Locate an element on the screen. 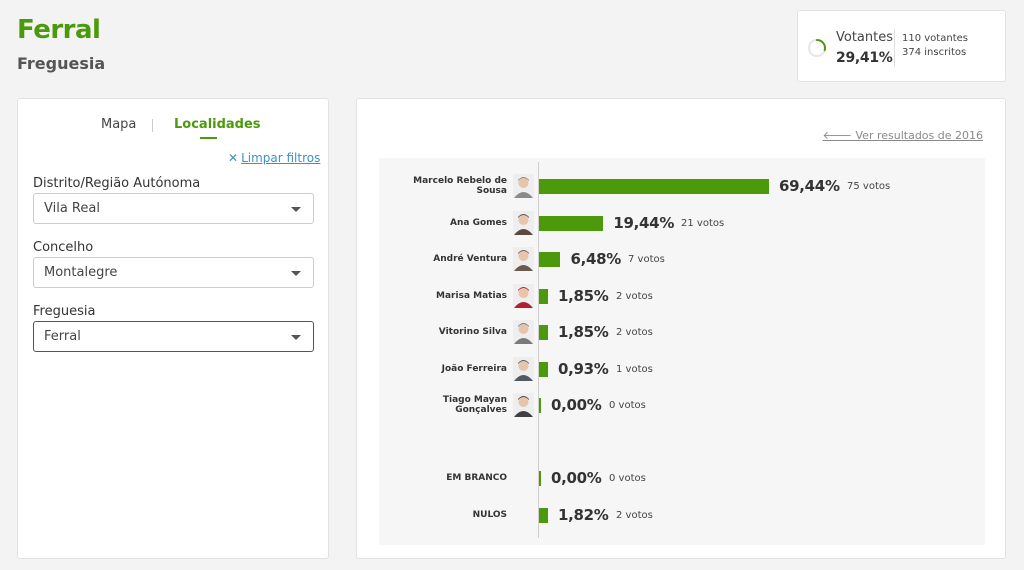 The width and height of the screenshot is (1024, 570). parish-select: Ferral is located at coordinates (173, 336).